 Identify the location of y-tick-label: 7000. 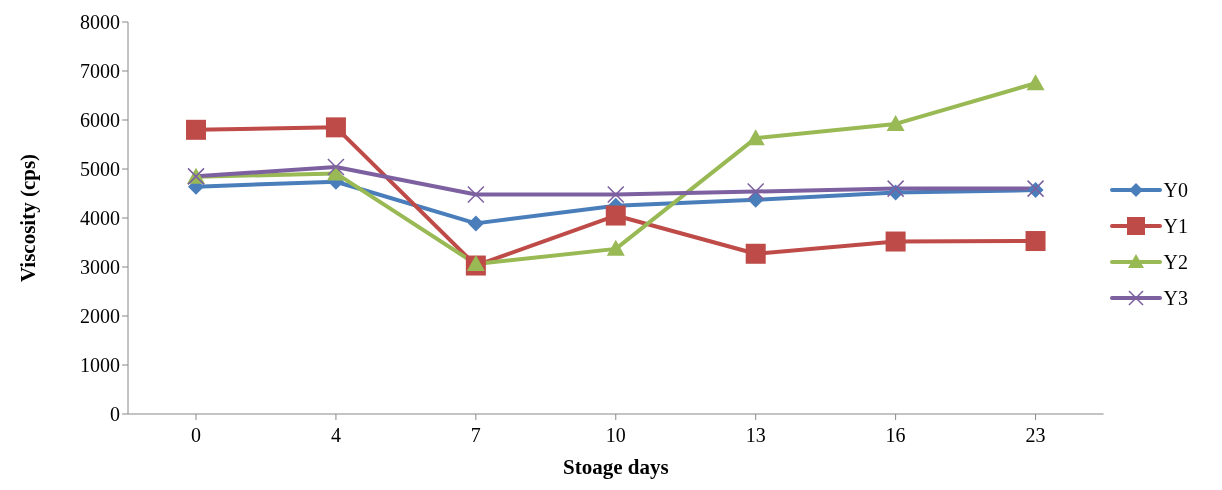
(100, 71).